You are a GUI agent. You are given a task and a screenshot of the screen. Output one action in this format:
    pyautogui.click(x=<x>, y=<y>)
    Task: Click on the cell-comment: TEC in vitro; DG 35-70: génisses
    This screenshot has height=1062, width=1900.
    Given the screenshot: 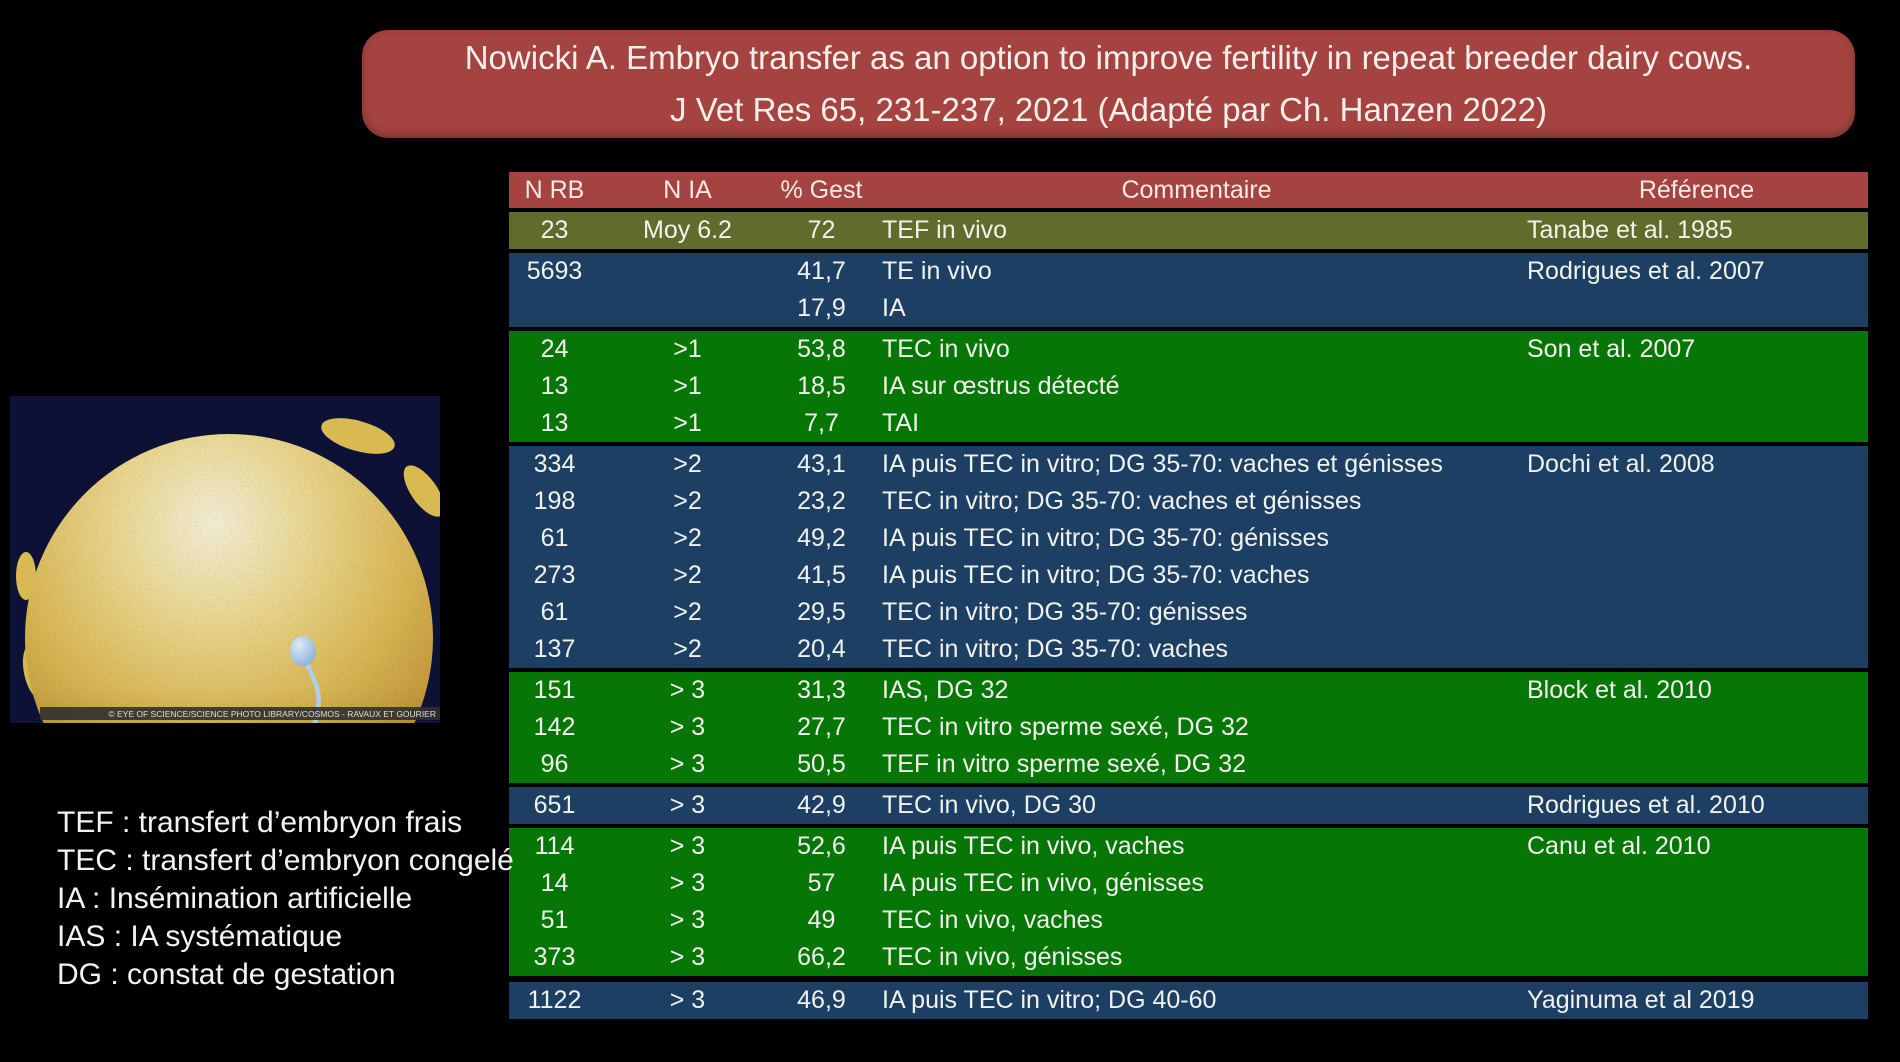 What is the action you would take?
    pyautogui.click(x=1065, y=612)
    